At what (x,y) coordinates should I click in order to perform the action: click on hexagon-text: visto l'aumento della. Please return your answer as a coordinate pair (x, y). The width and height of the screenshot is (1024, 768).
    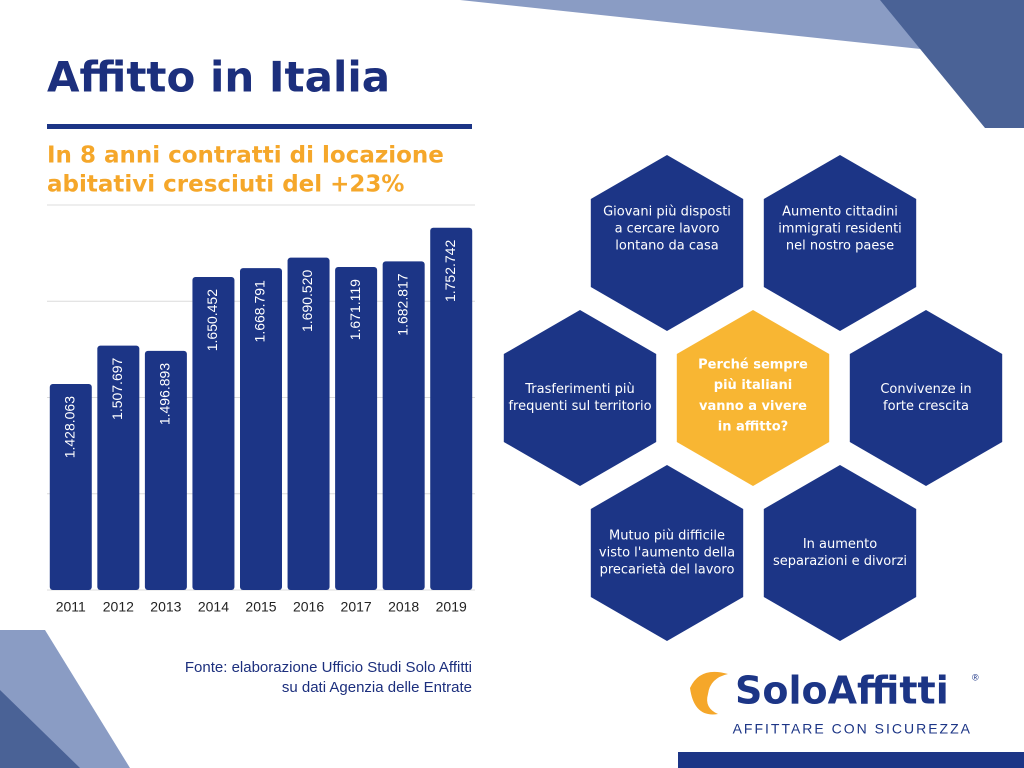
    Looking at the image, I should click on (667, 553).